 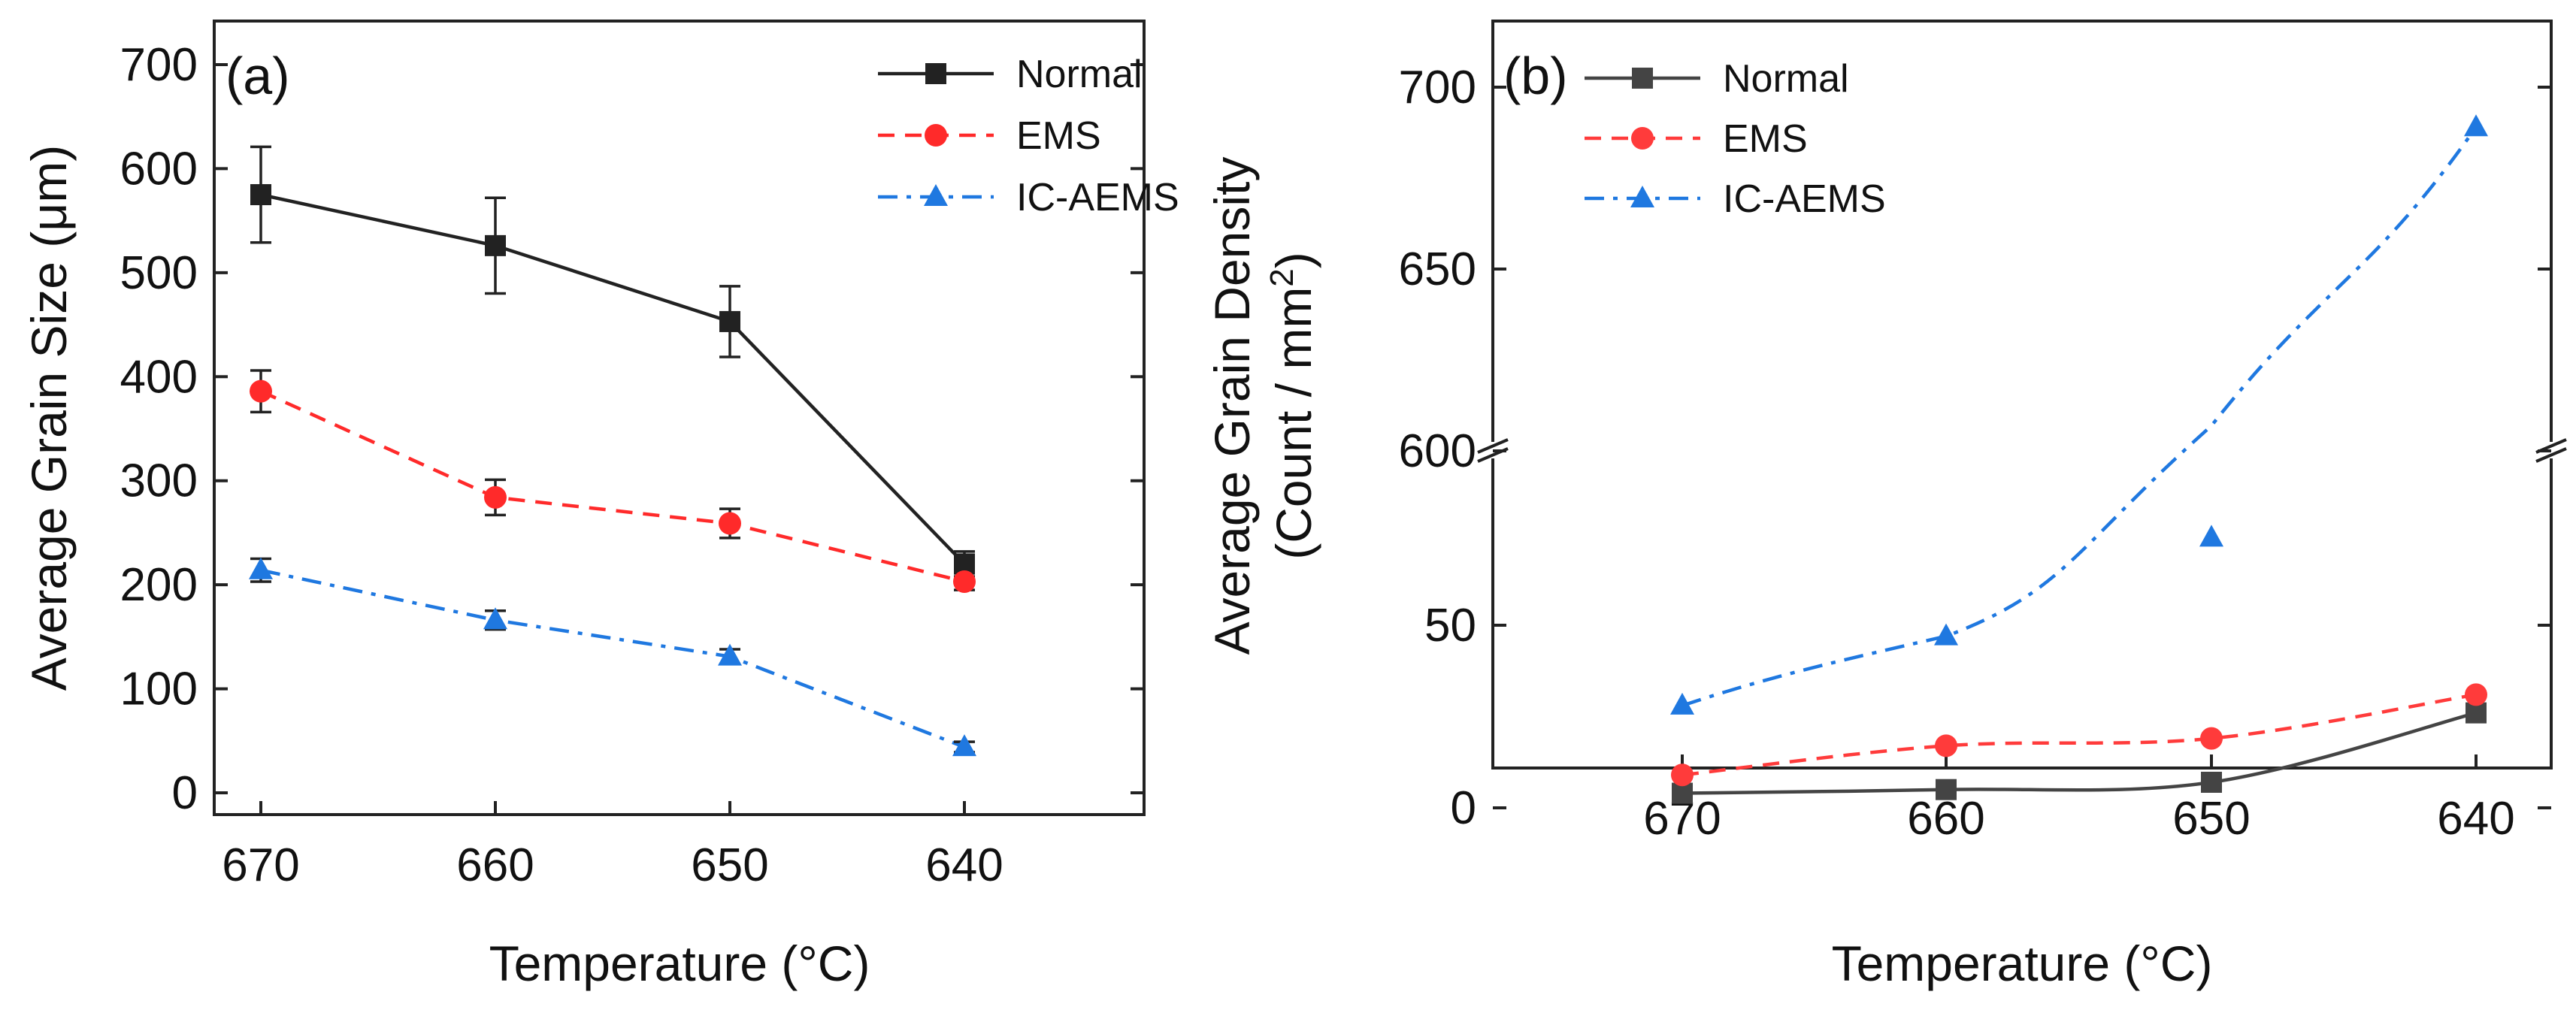 I want to click on panel-a-label: (a), so click(x=258, y=76).